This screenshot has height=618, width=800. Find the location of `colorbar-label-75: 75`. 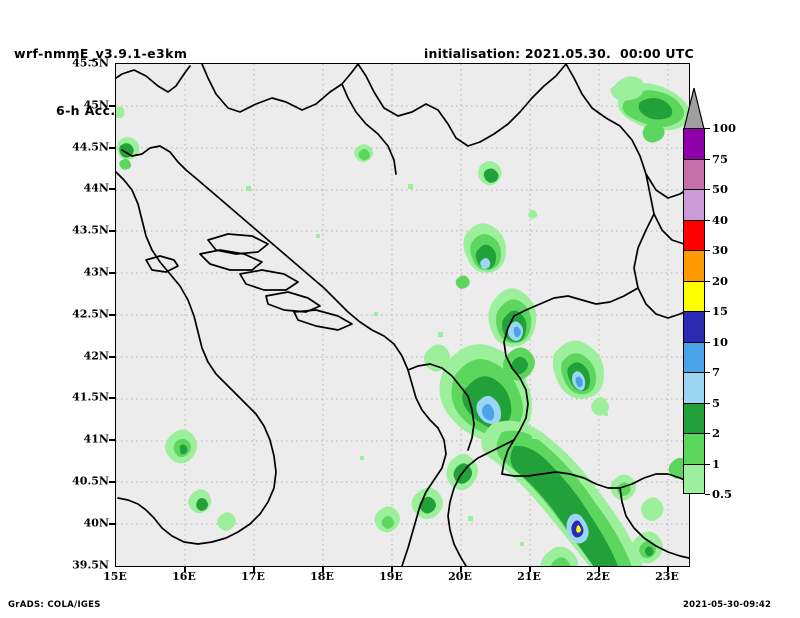

colorbar-label-75: 75 is located at coordinates (720, 158).